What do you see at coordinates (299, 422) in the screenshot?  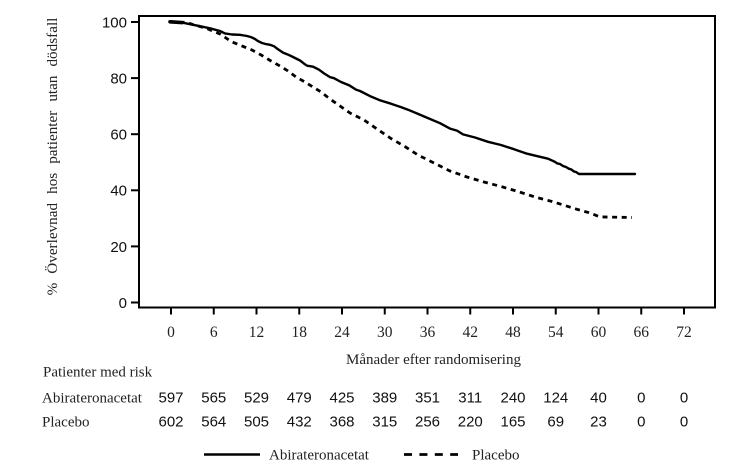 I see `svg-text: 432` at bounding box center [299, 422].